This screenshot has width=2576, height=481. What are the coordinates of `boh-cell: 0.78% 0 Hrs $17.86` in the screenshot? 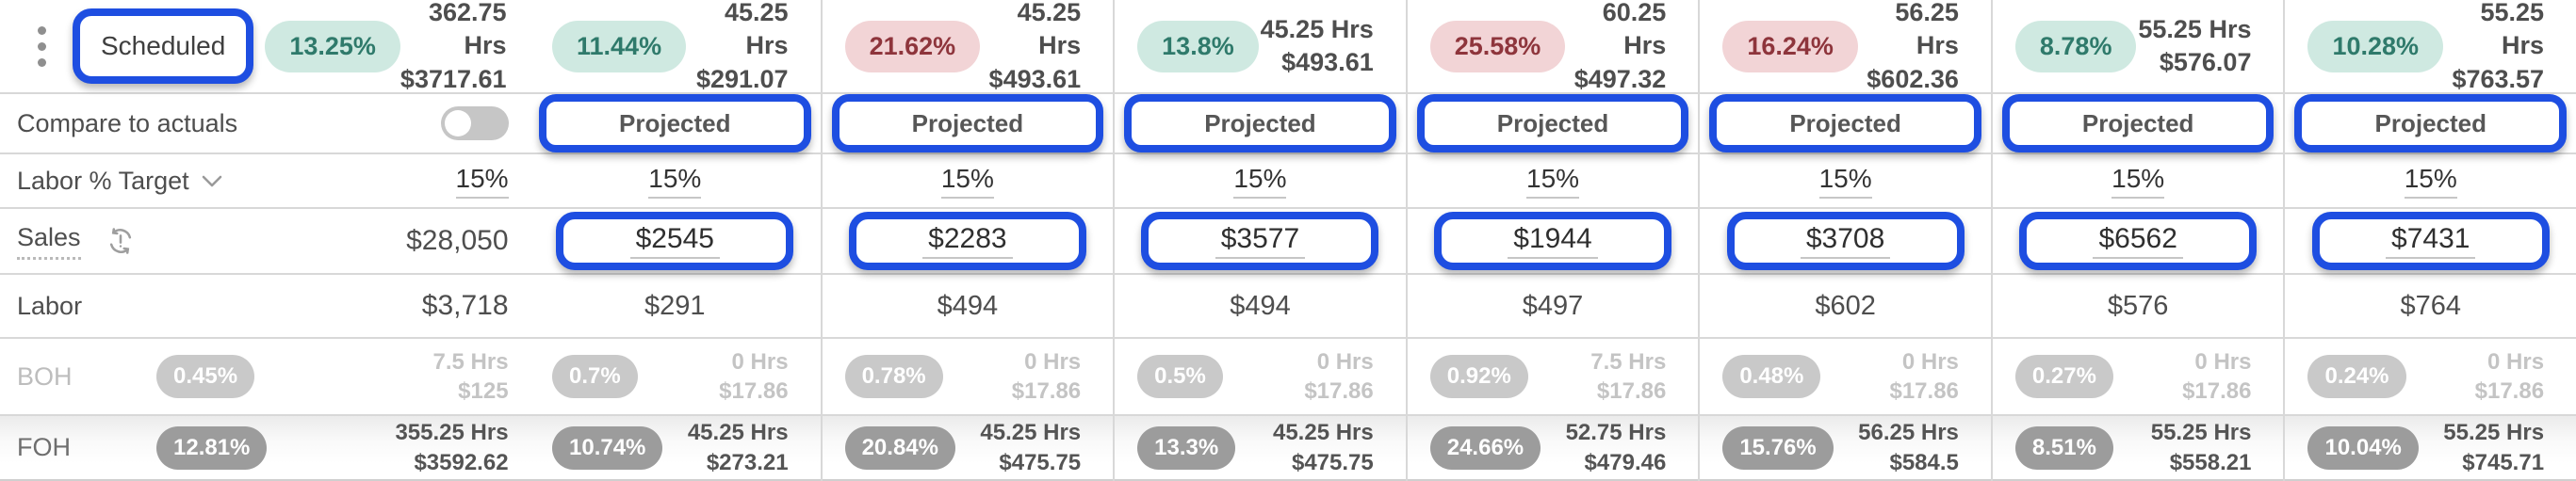 It's located at (968, 377).